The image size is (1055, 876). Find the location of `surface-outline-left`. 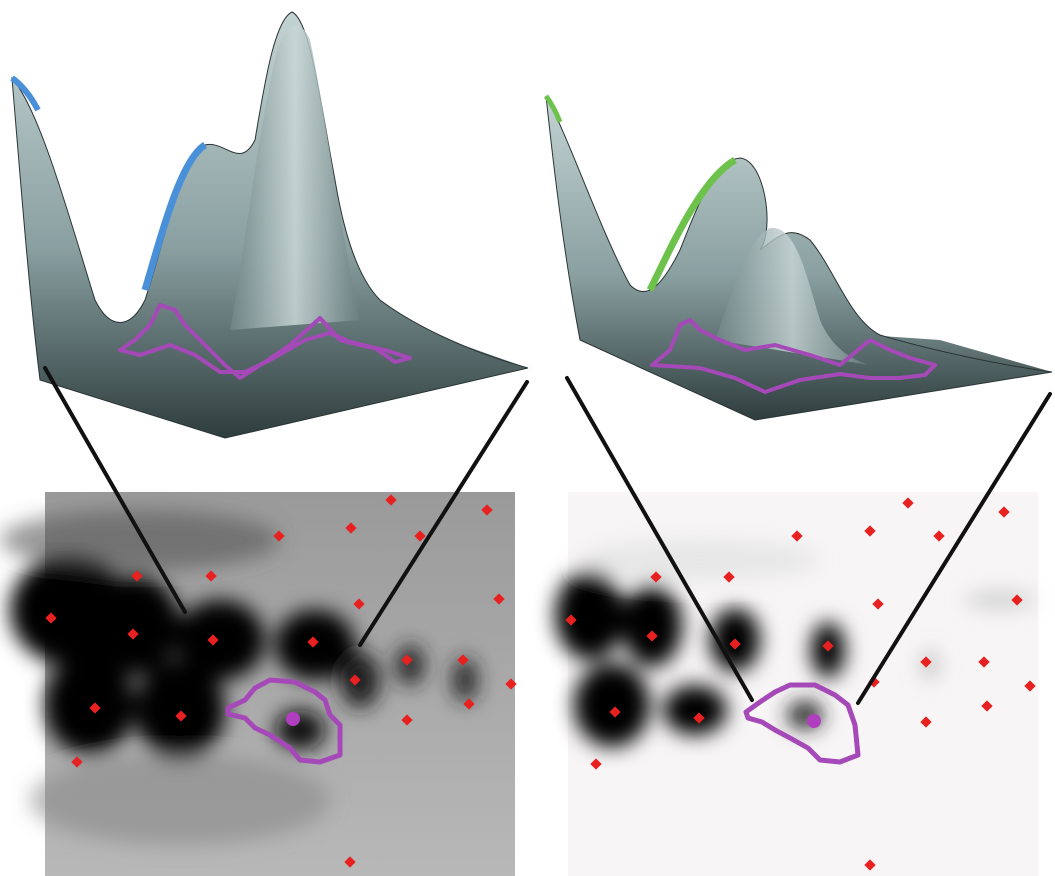

surface-outline-left is located at coordinates (265, 341).